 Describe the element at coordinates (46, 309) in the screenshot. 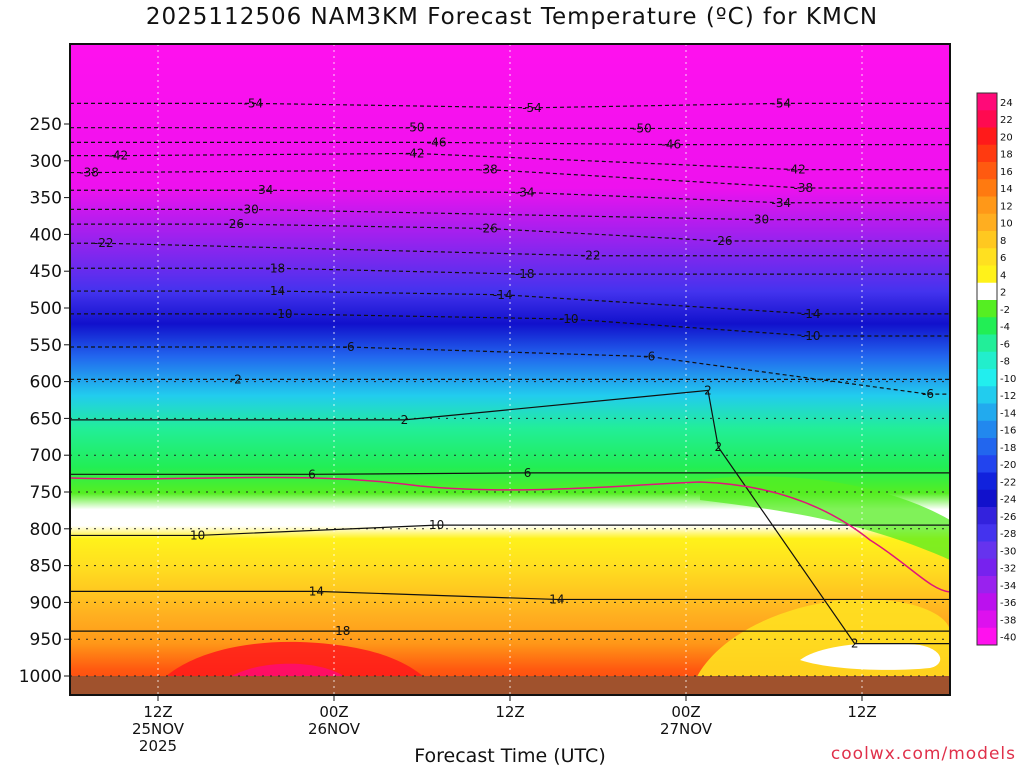

I see `y-tick-label: 500` at that location.